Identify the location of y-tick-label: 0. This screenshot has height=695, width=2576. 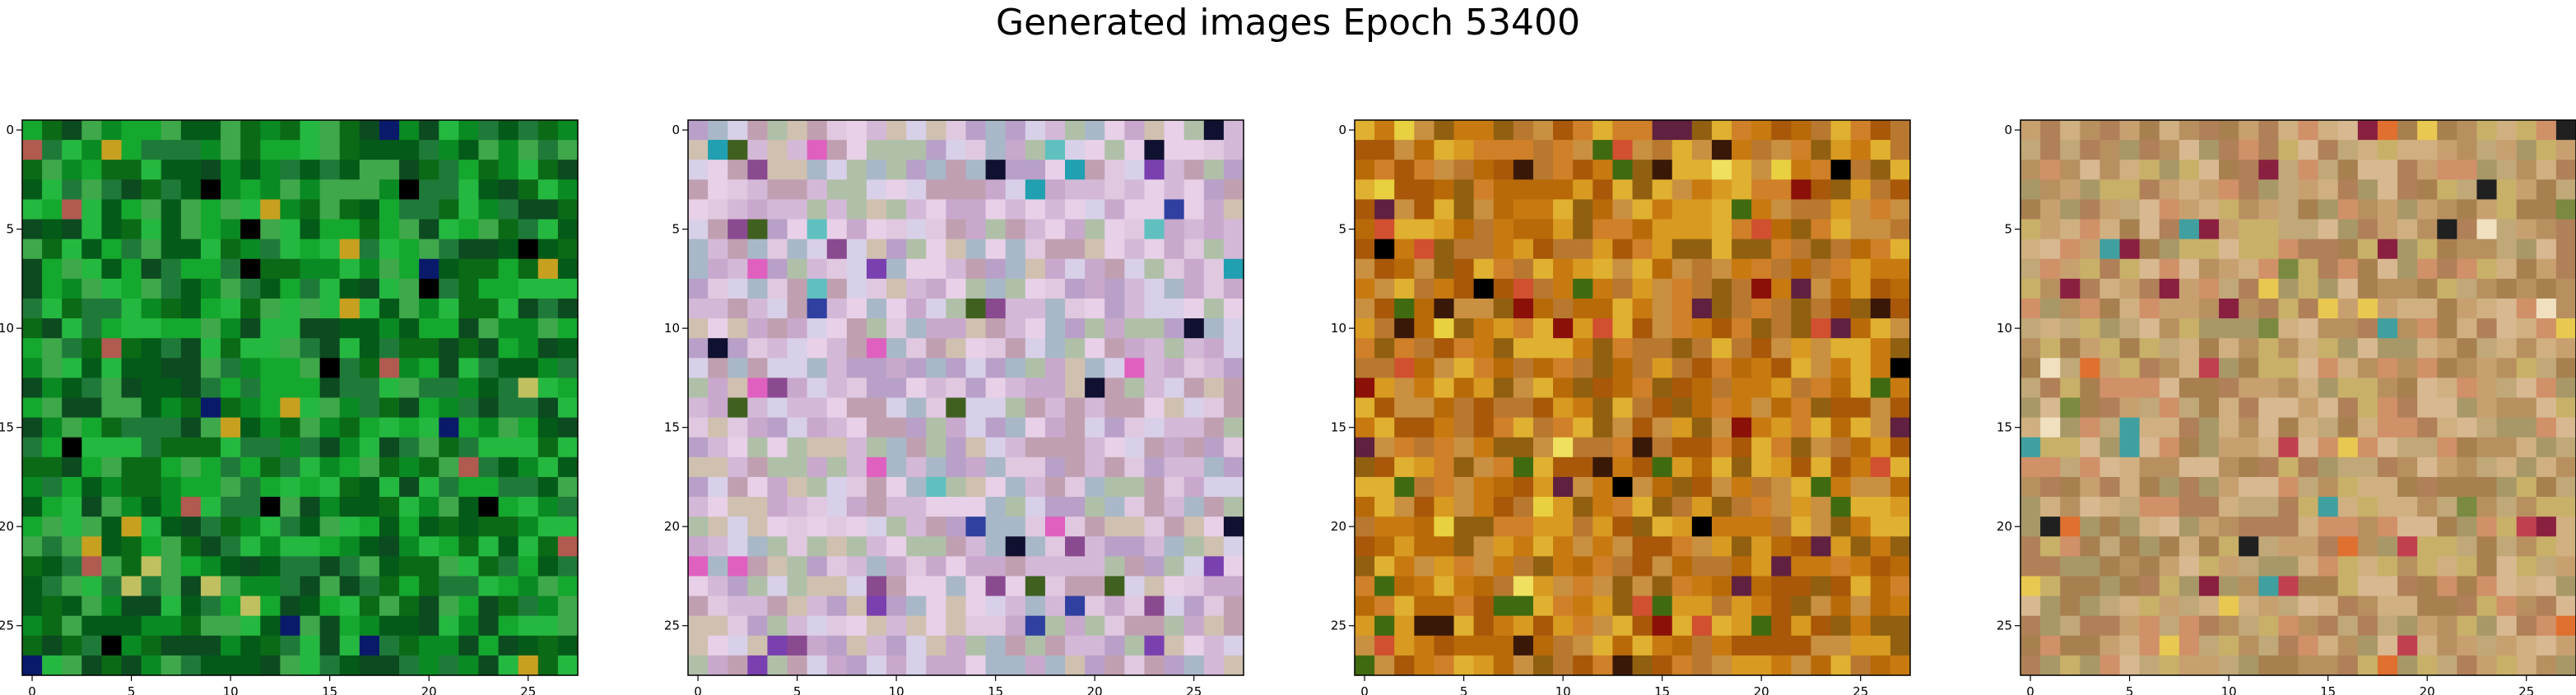
(10, 130).